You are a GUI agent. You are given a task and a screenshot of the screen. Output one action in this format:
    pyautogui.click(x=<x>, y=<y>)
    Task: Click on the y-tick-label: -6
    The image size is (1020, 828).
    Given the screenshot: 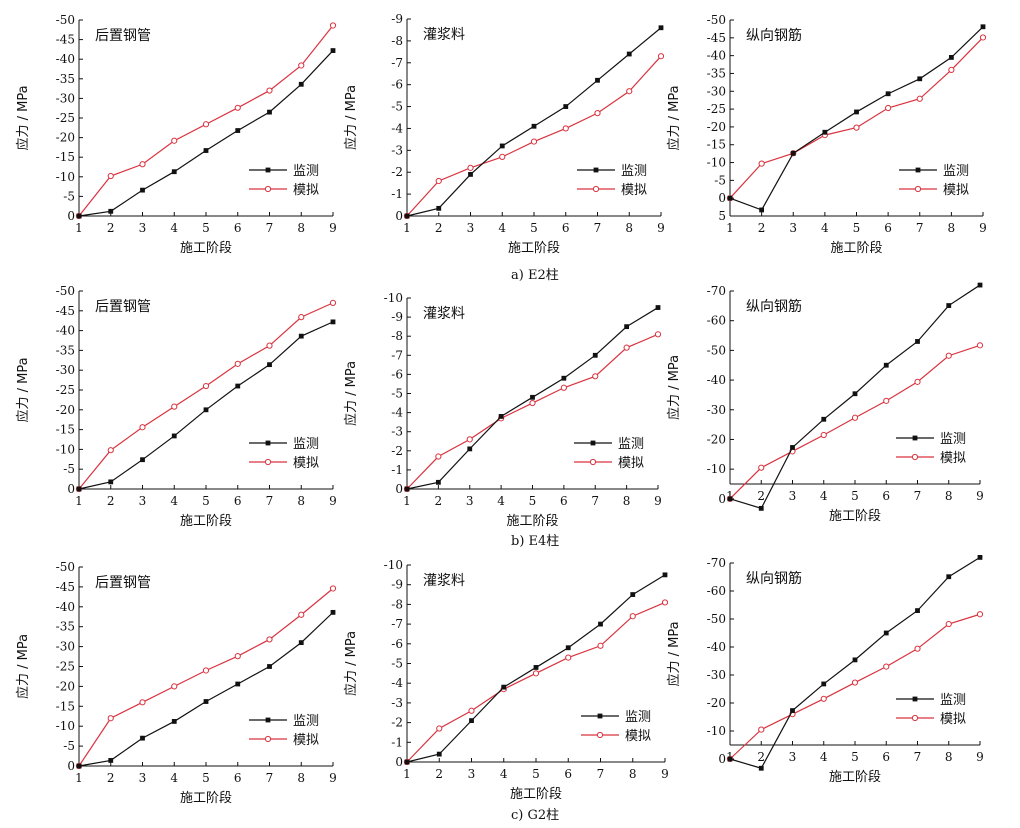 What is the action you would take?
    pyautogui.click(x=397, y=374)
    